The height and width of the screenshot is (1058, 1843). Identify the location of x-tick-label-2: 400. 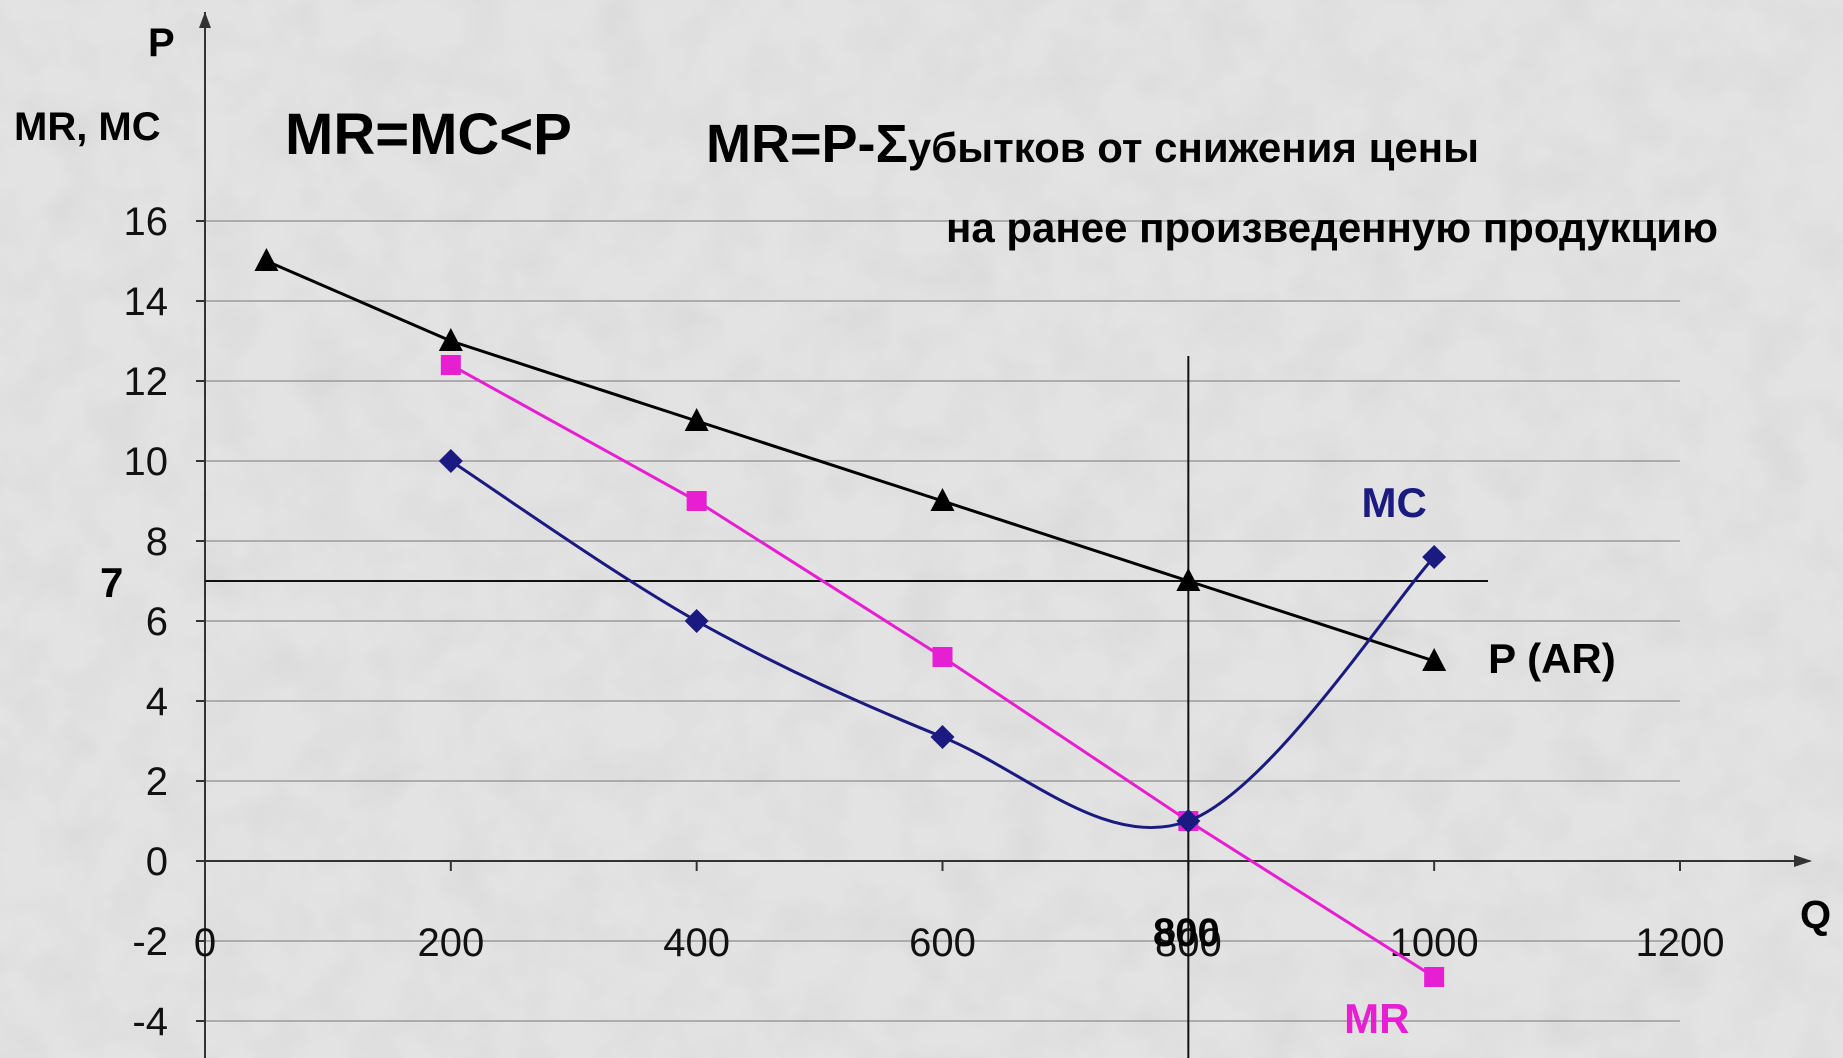
(696, 943).